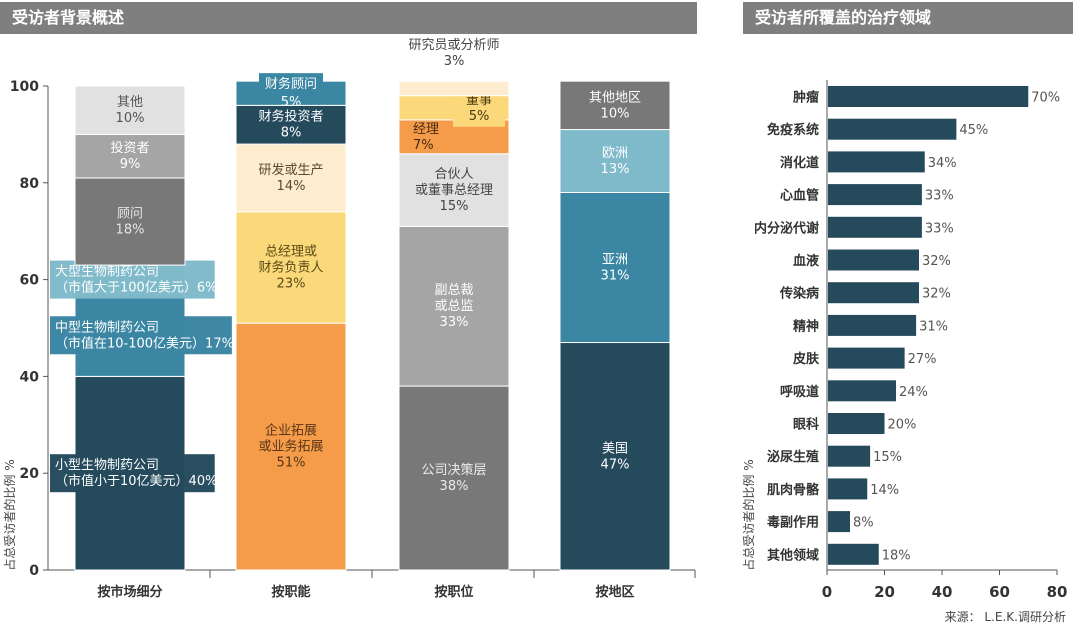 Image resolution: width=1080 pixels, height=644 pixels. What do you see at coordinates (290, 117) in the screenshot?
I see `segment-label: 财务投资者` at bounding box center [290, 117].